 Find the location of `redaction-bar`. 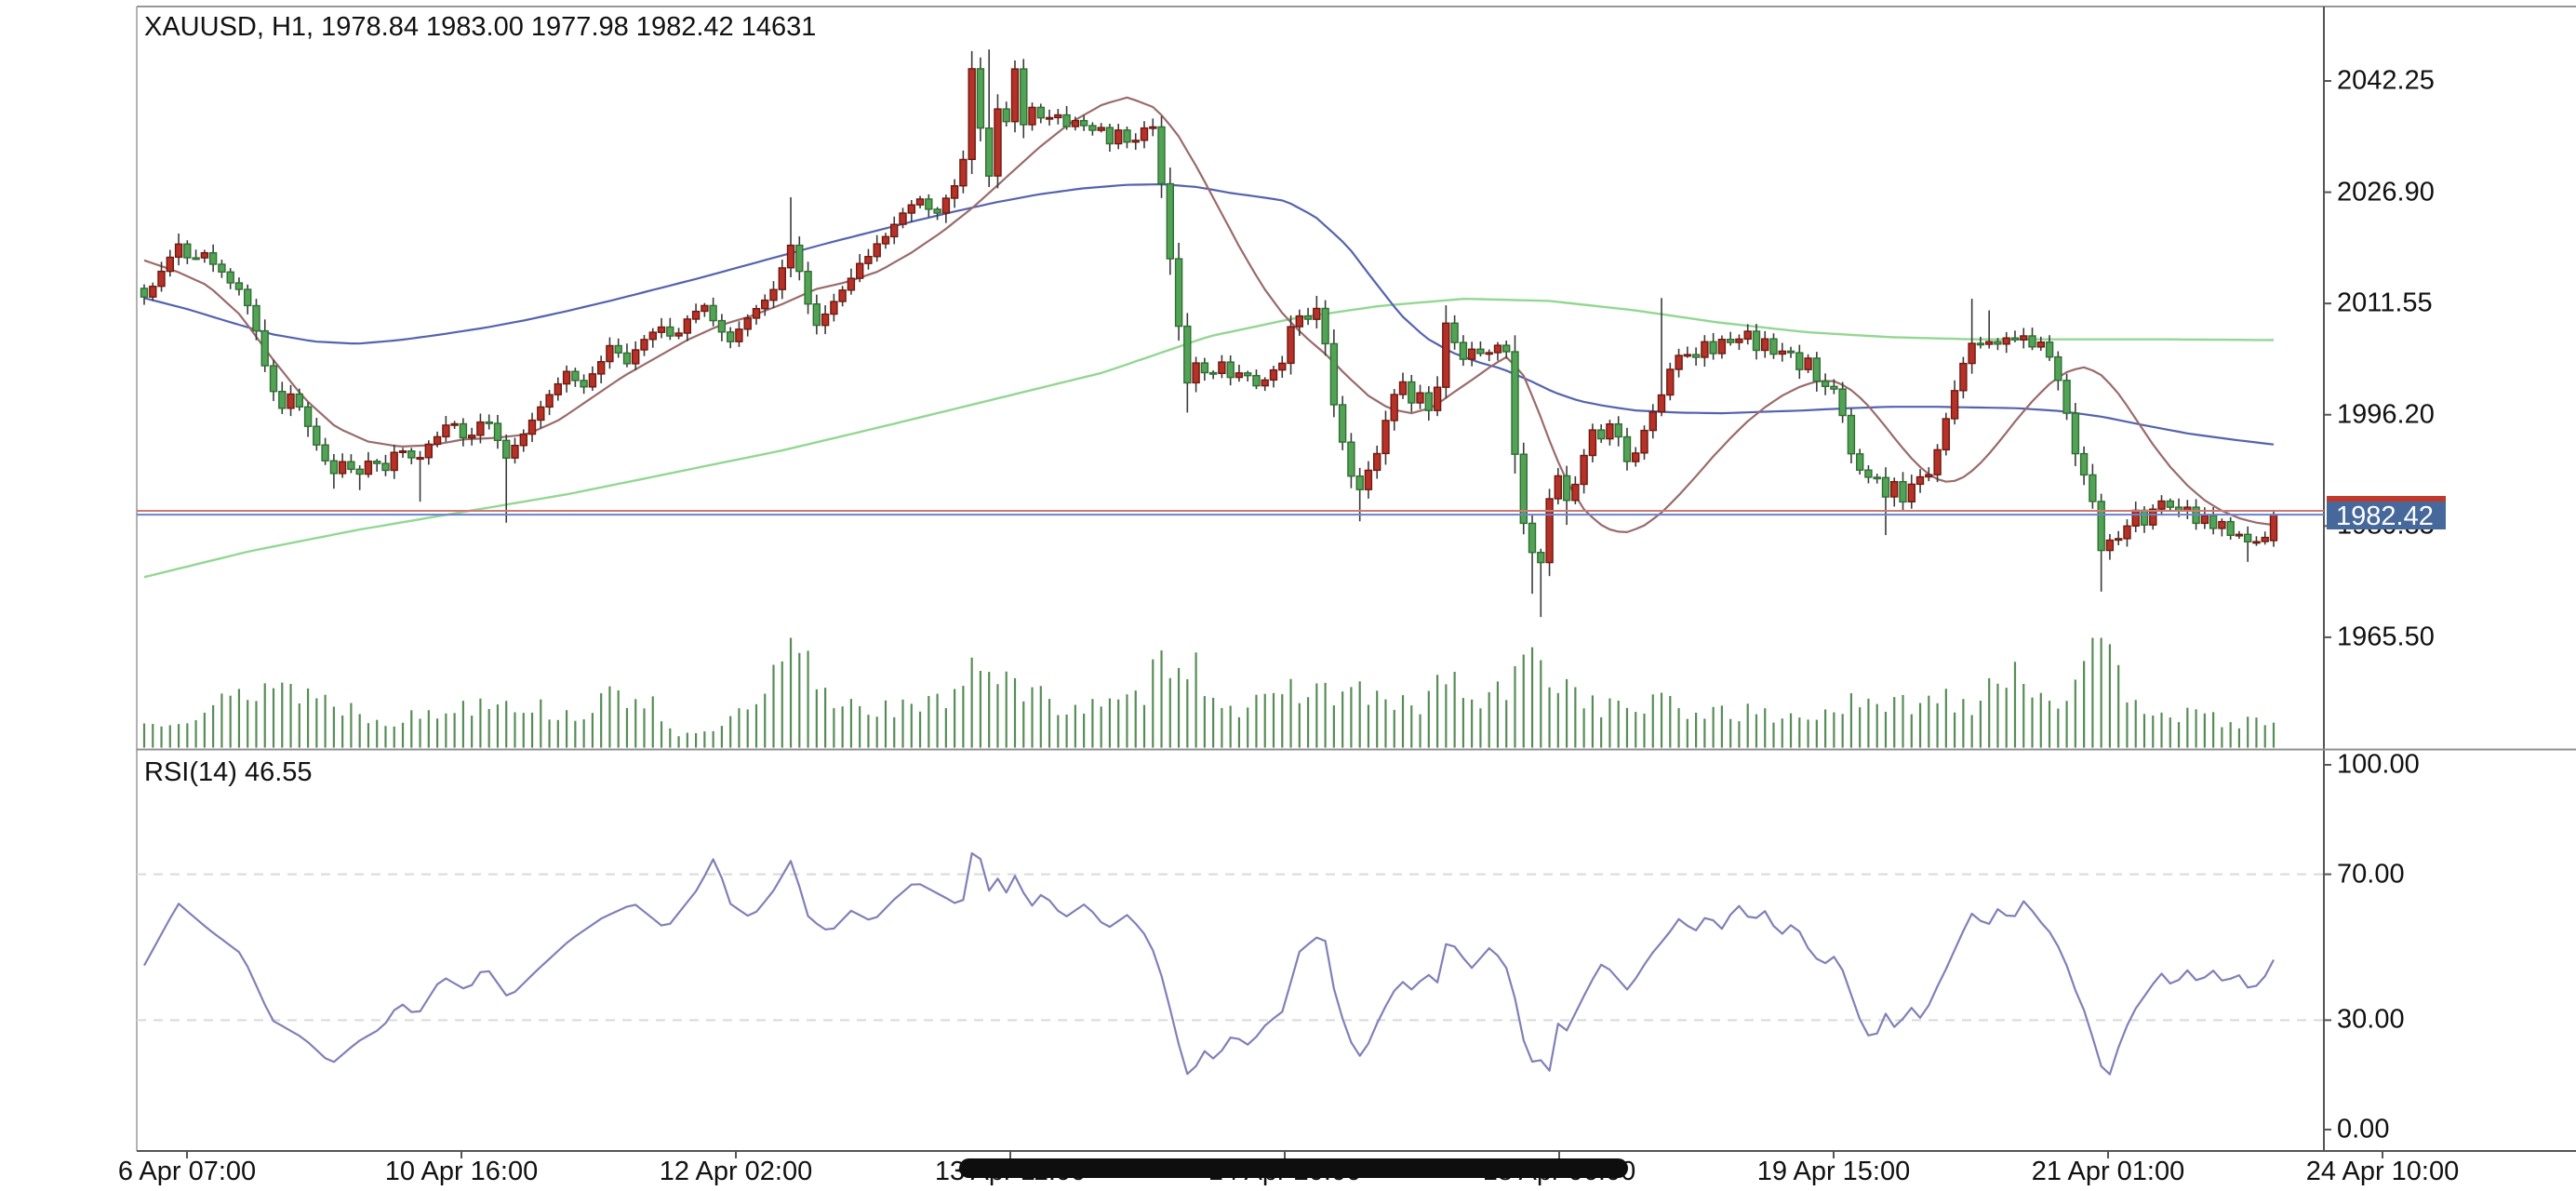

redaction-bar is located at coordinates (1293, 1168).